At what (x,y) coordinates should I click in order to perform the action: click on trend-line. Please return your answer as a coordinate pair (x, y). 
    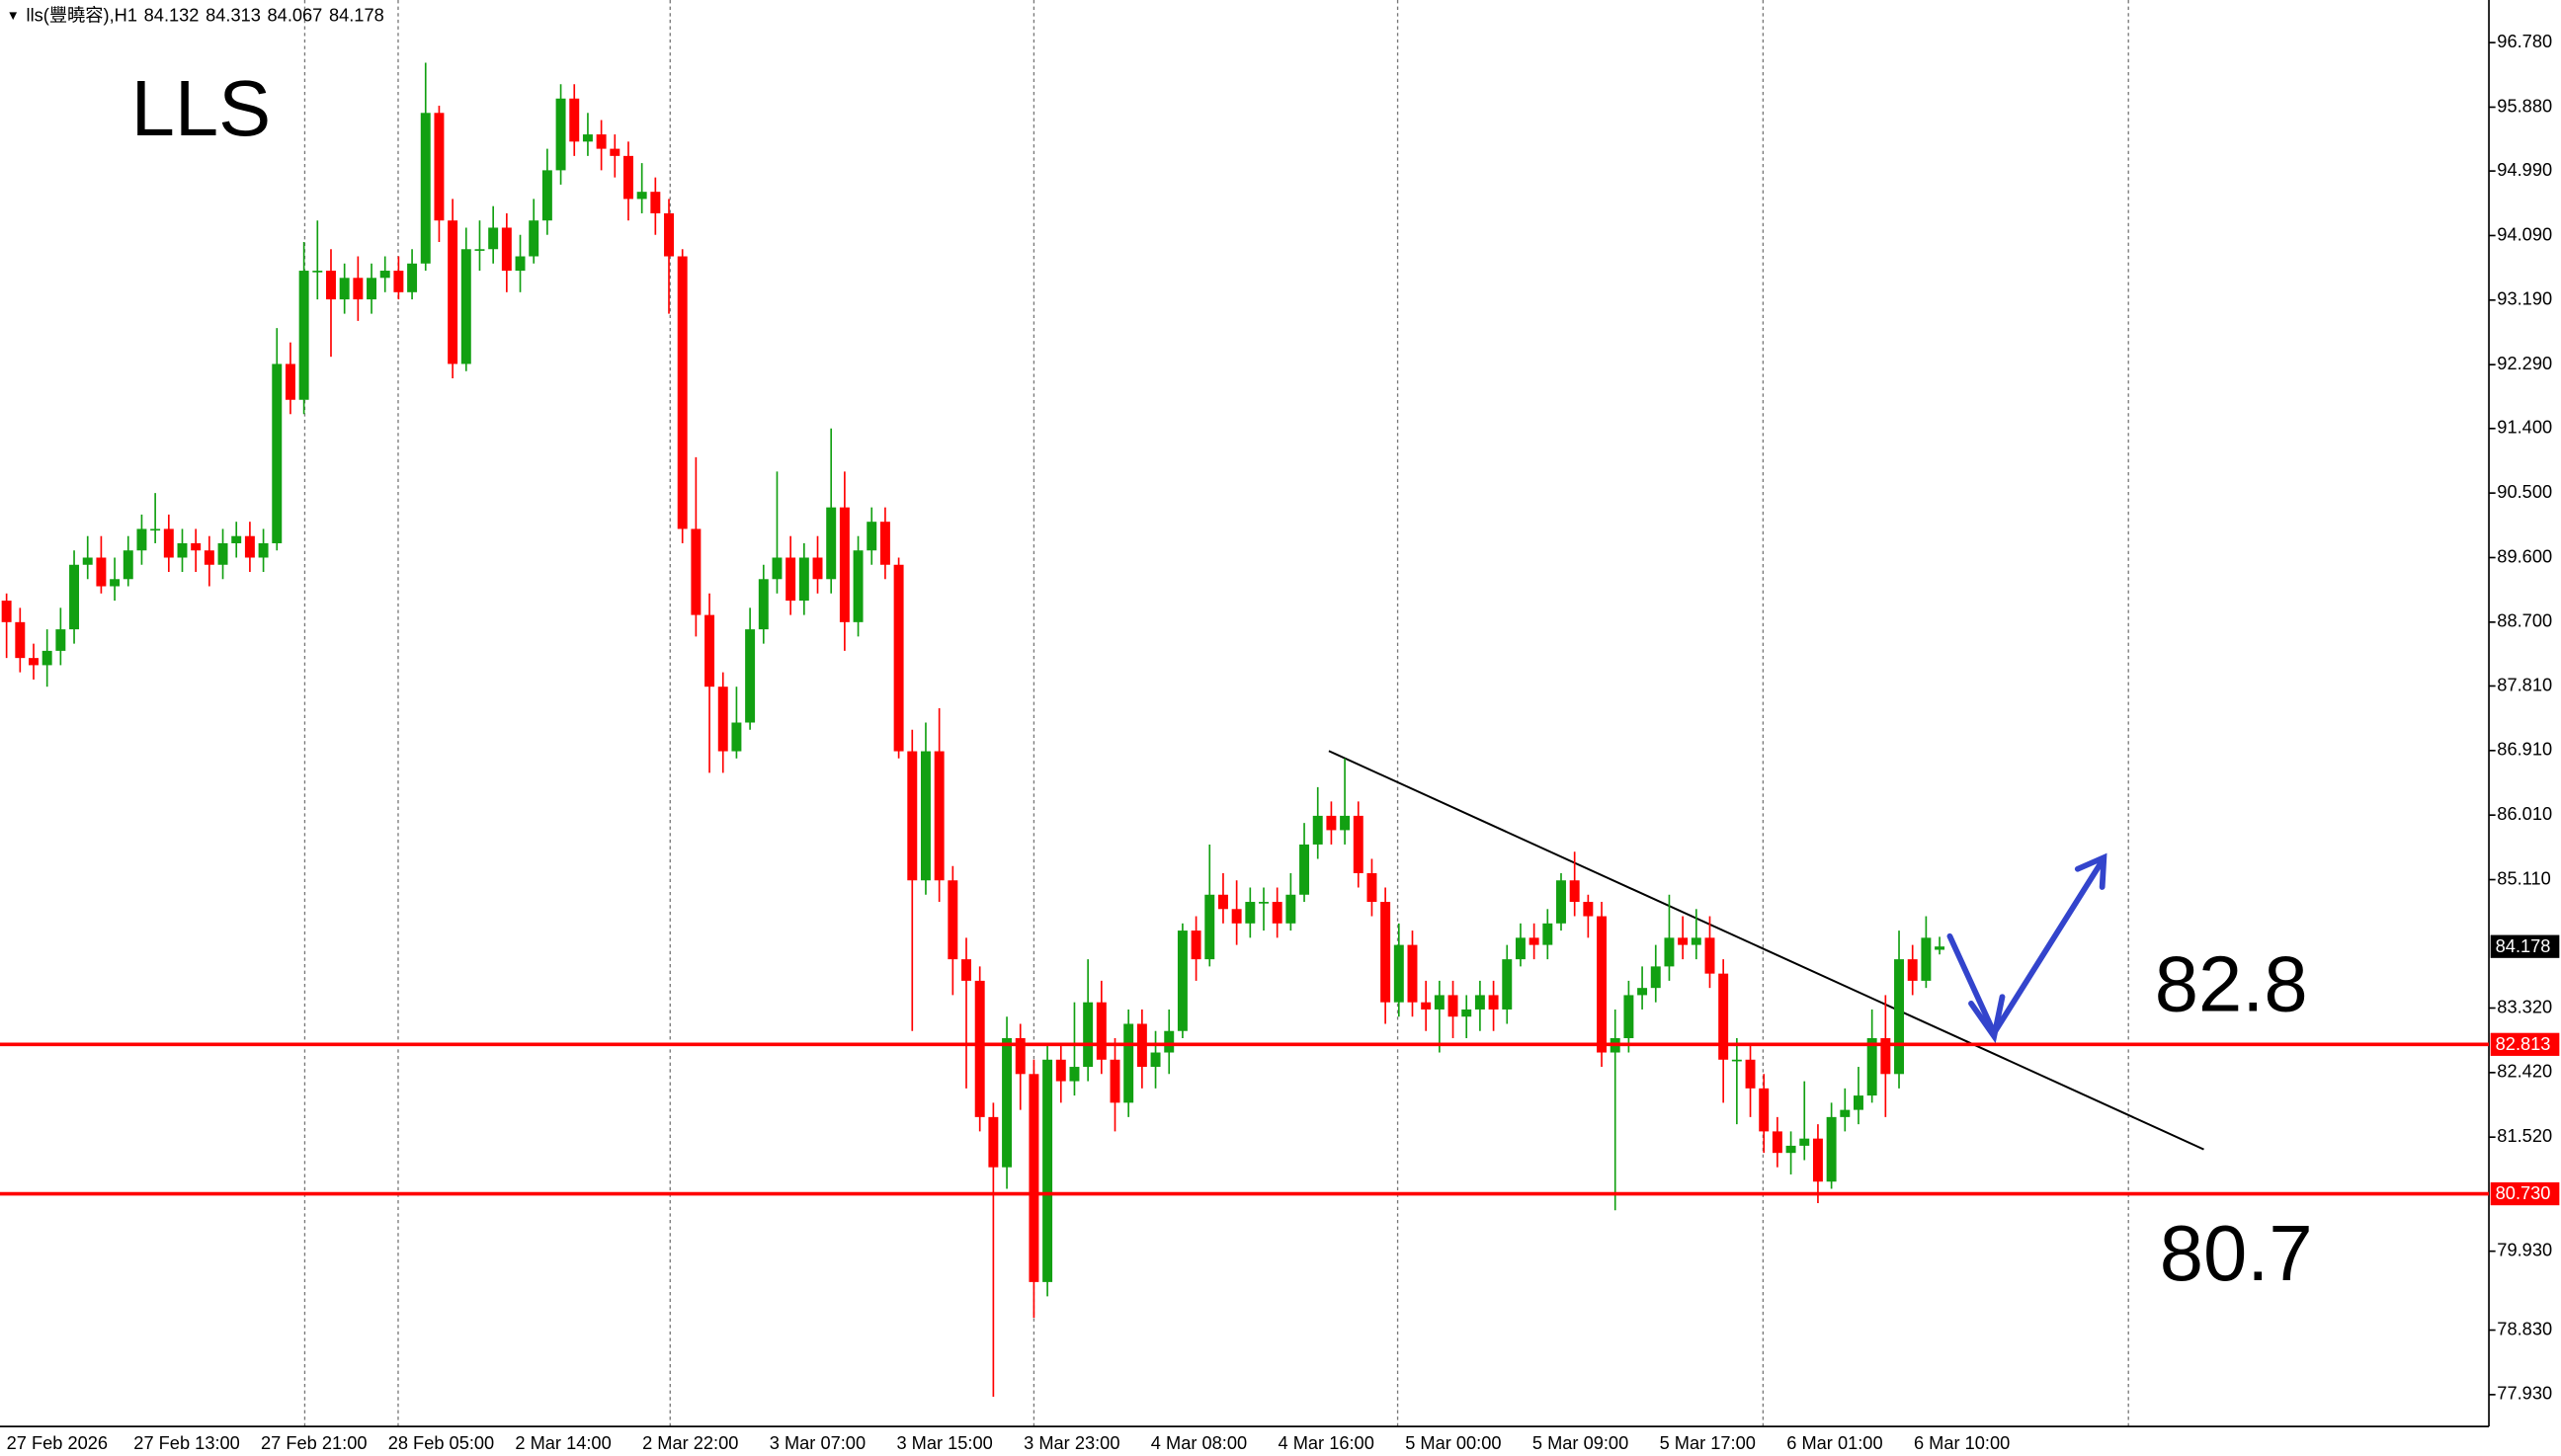
    Looking at the image, I should click on (1766, 950).